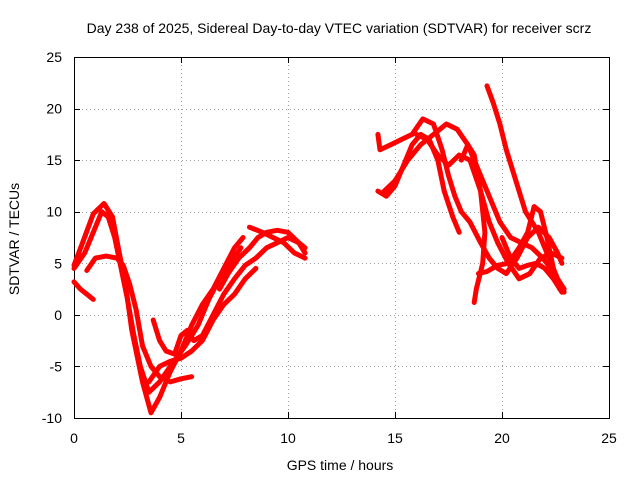 The width and height of the screenshot is (640, 480). Describe the element at coordinates (14, 239) in the screenshot. I see `y-axis-label: SDTVAR / TECUs` at that location.